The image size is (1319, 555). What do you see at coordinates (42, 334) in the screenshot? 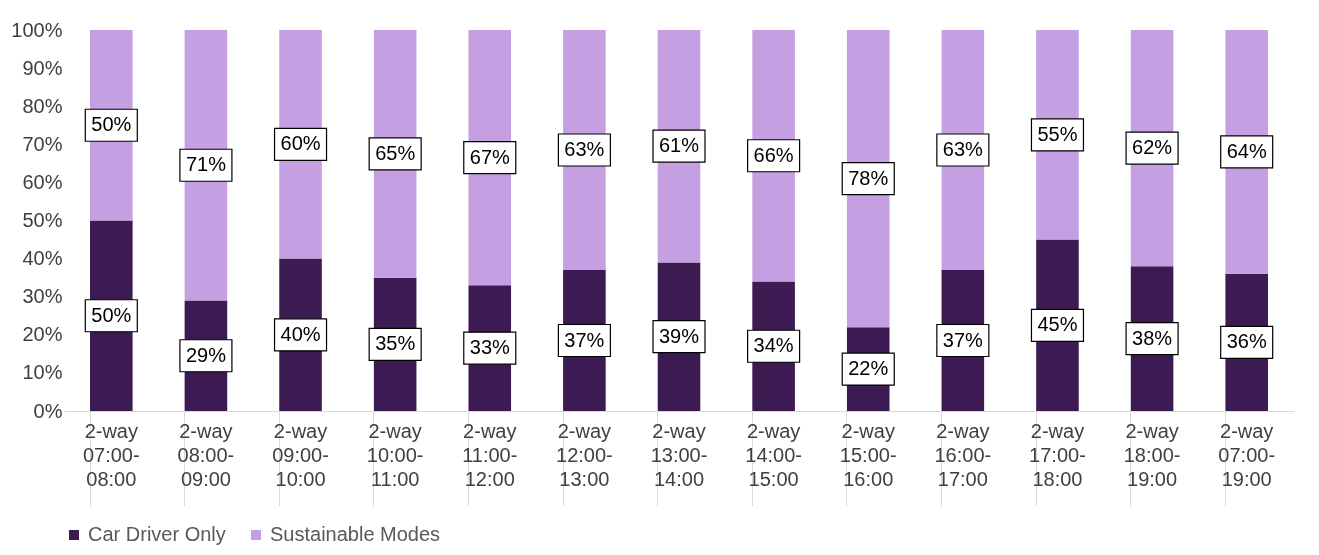
I see `y-tick-label: 20%` at bounding box center [42, 334].